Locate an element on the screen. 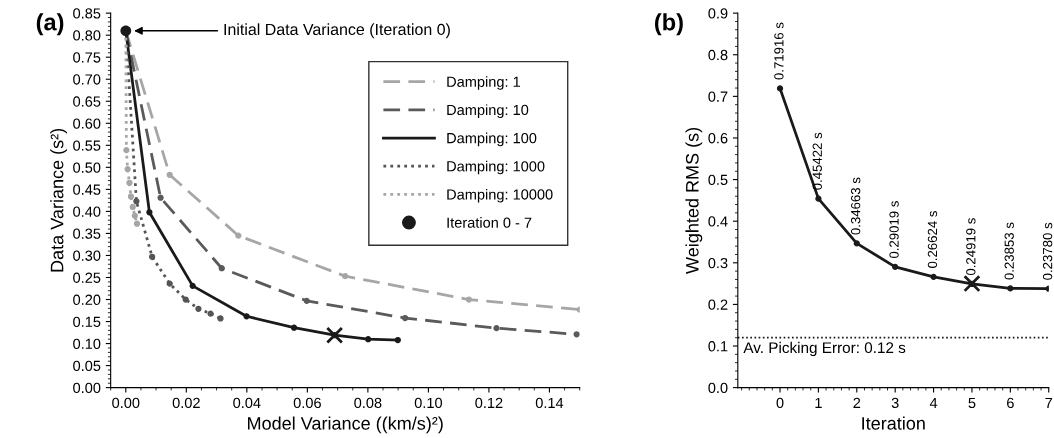 This screenshot has width=1054, height=438. x-tick-label: 4 is located at coordinates (933, 402).